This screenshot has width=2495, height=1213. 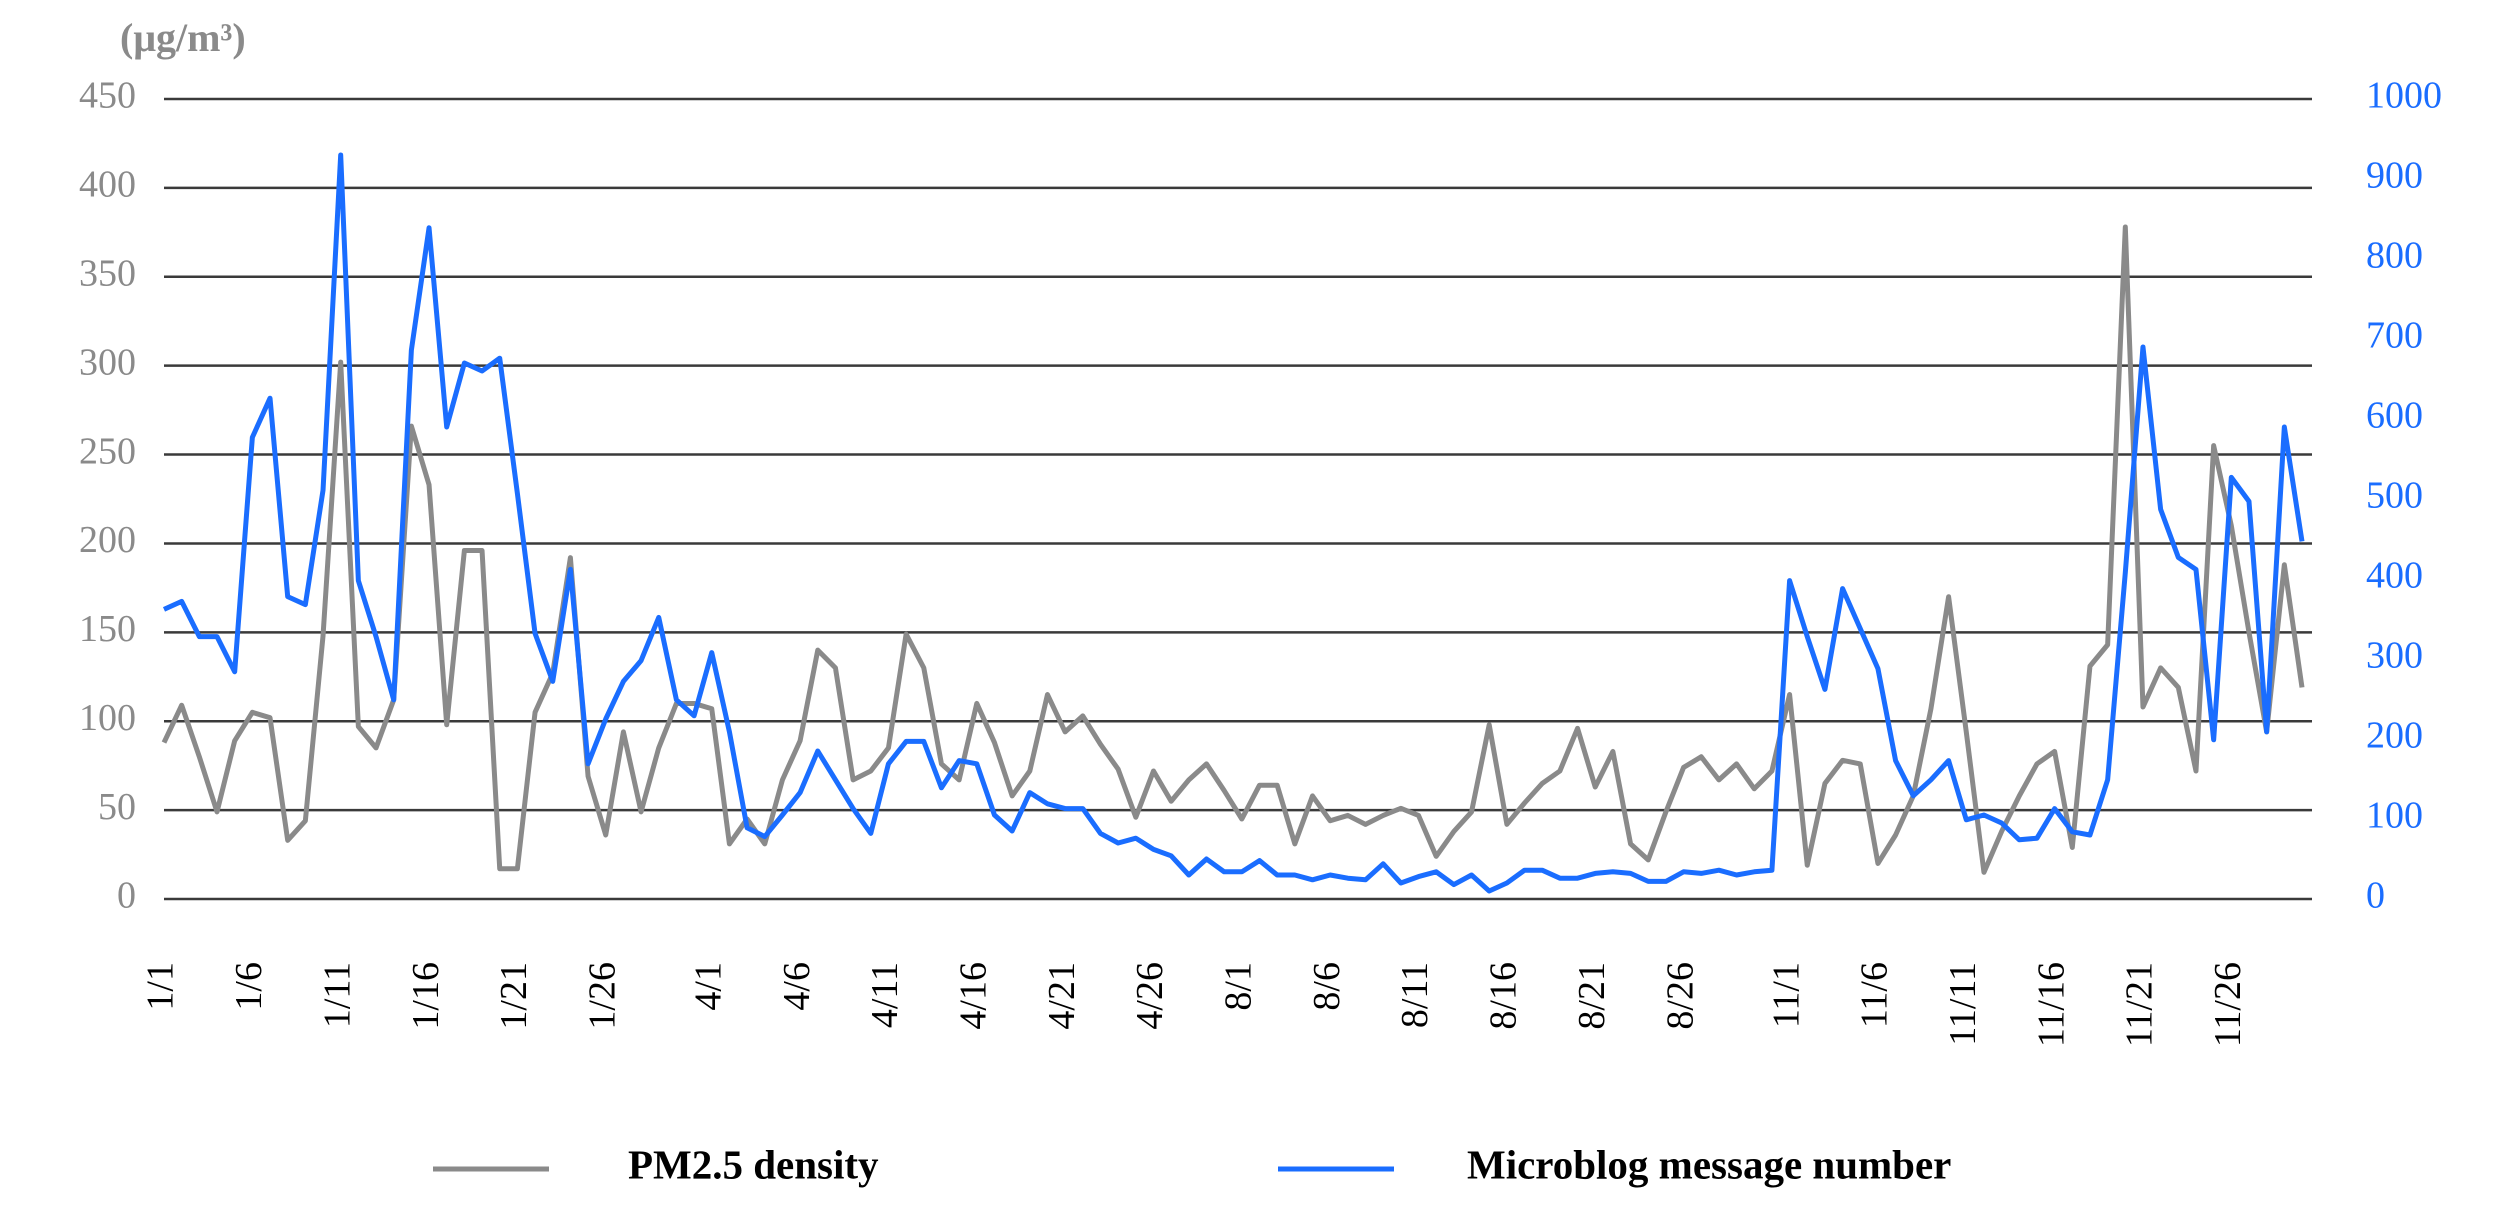 I want to click on x-tick-label: 11/11, so click(x=1963, y=1004).